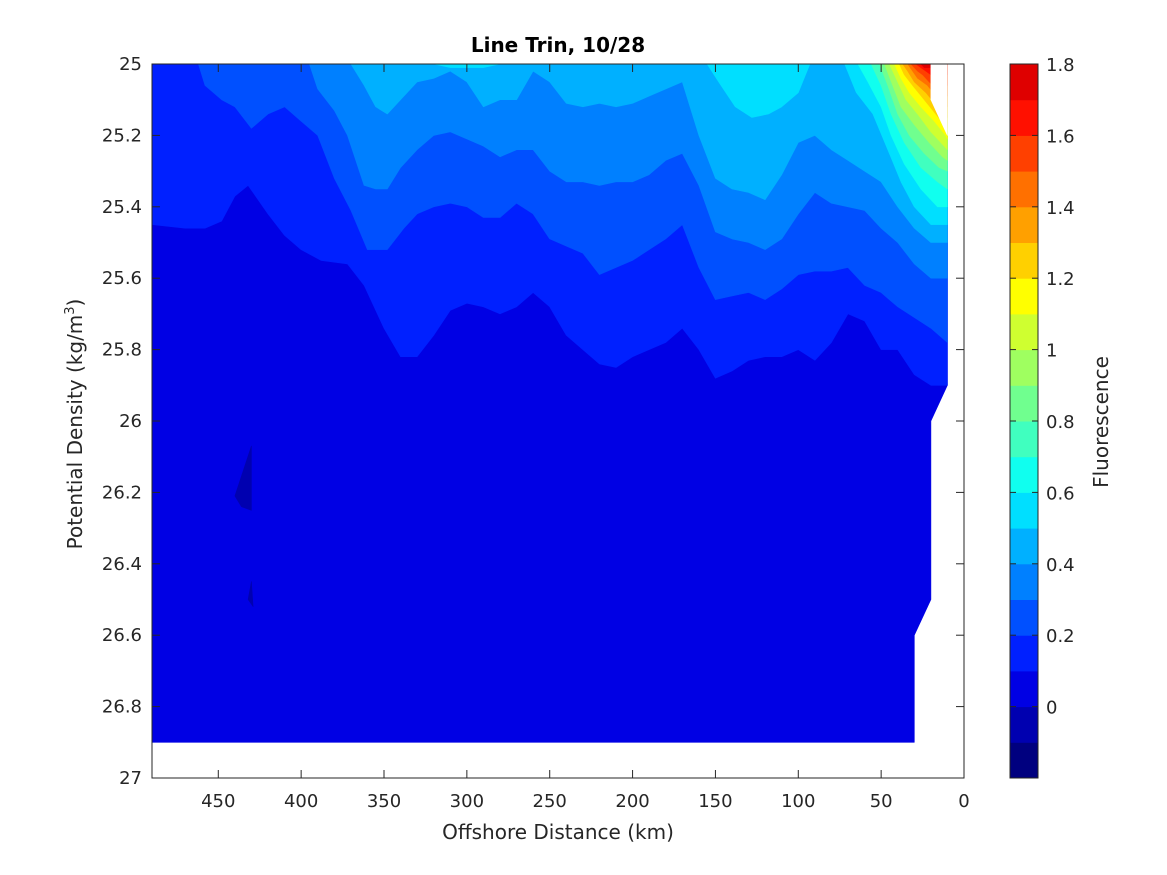  Describe the element at coordinates (632, 801) in the screenshot. I see `x-tick-label: 200` at that location.